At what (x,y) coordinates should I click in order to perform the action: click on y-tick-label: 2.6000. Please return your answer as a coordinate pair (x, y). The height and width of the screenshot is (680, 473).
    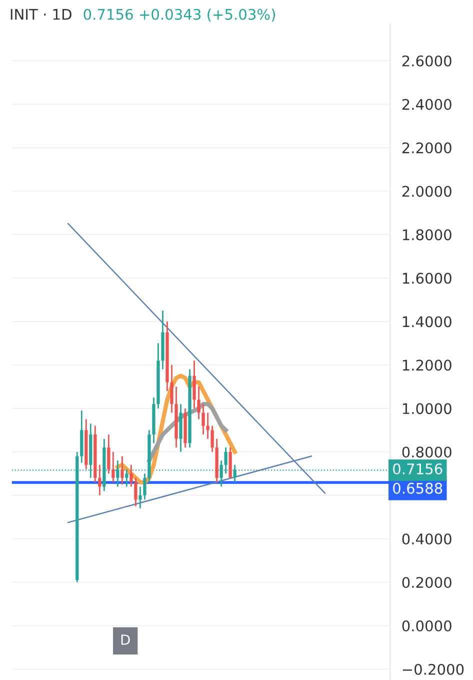
    Looking at the image, I should click on (427, 60).